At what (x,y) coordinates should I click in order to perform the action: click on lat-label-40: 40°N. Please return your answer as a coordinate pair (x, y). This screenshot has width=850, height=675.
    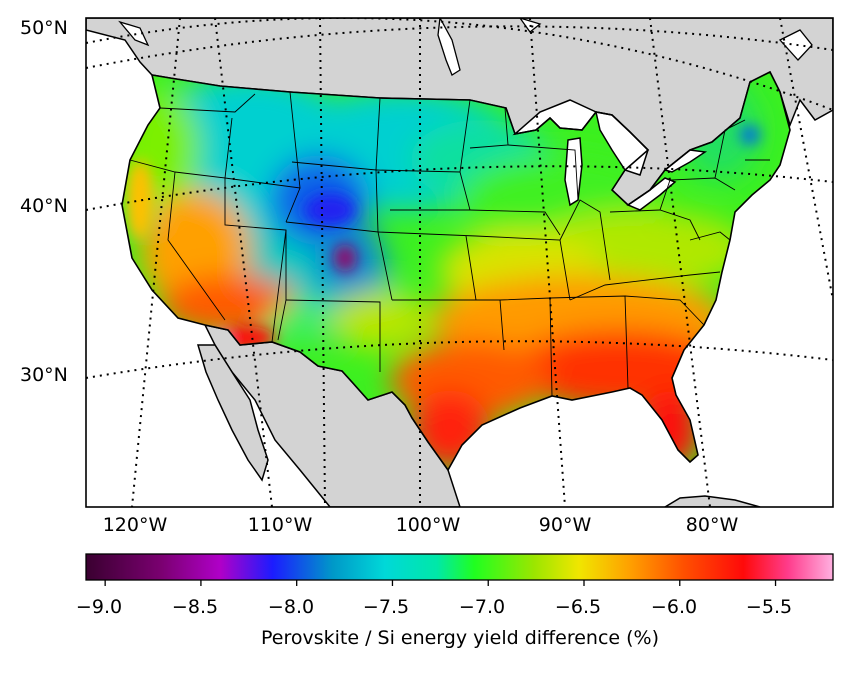
    Looking at the image, I should click on (44, 206).